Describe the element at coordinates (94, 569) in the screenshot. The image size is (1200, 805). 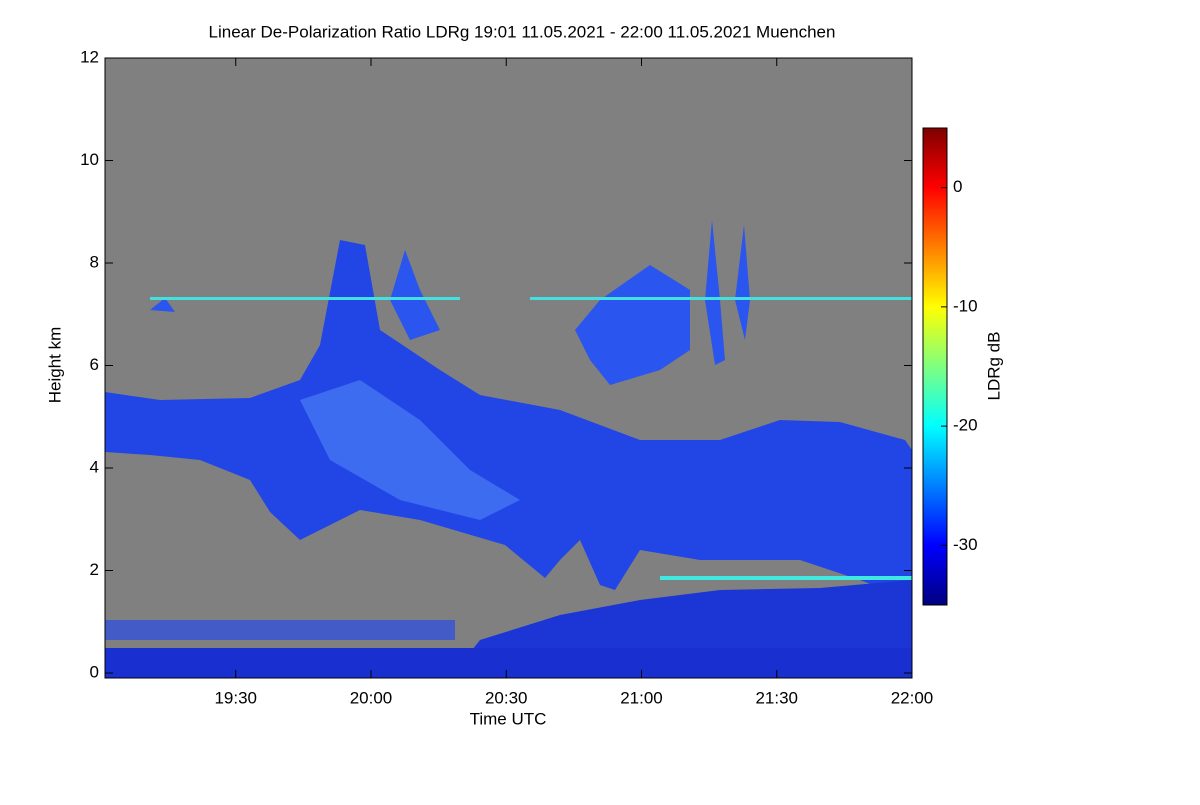
I see `y-tick-label: 2` at that location.